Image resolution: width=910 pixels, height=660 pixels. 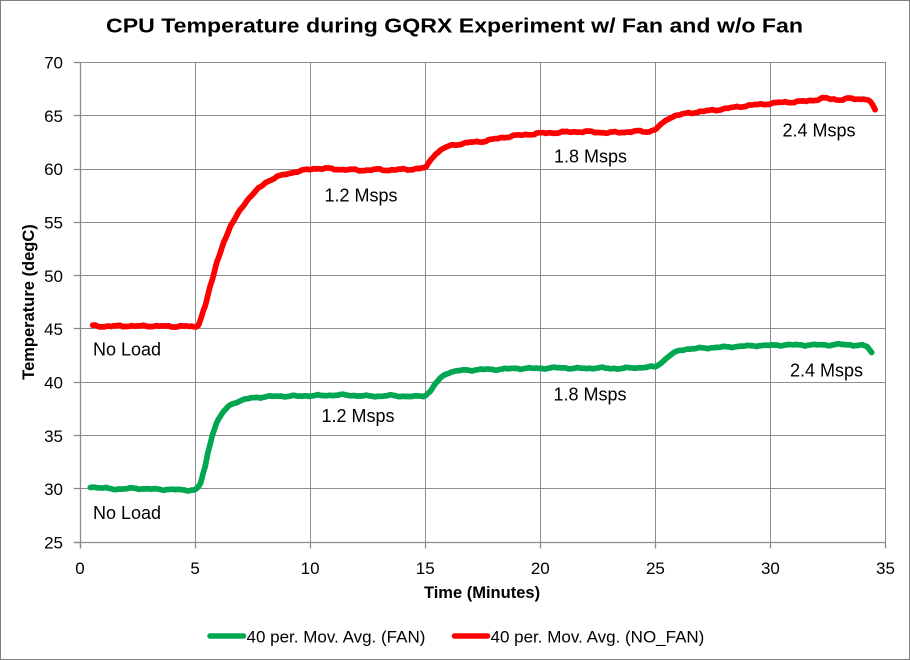 What do you see at coordinates (53, 276) in the screenshot?
I see `svg-text: 50` at bounding box center [53, 276].